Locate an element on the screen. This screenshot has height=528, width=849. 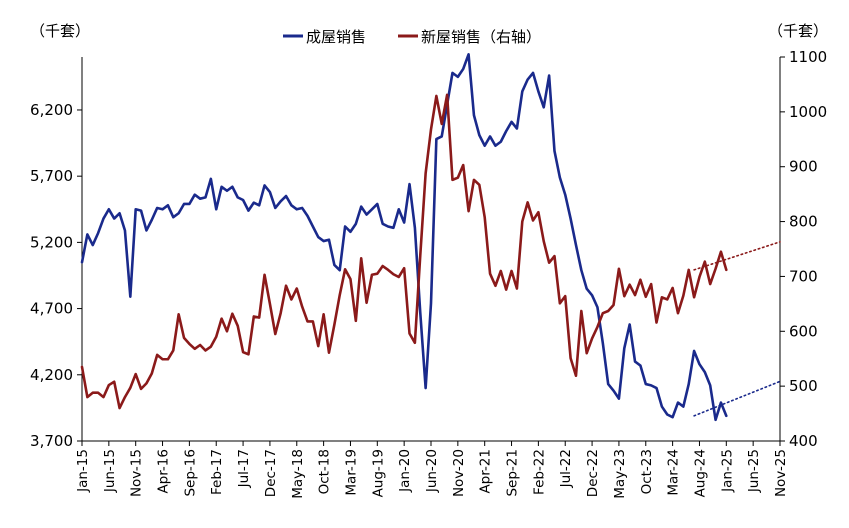
right-tick-label: 1100 is located at coordinates (808, 57).